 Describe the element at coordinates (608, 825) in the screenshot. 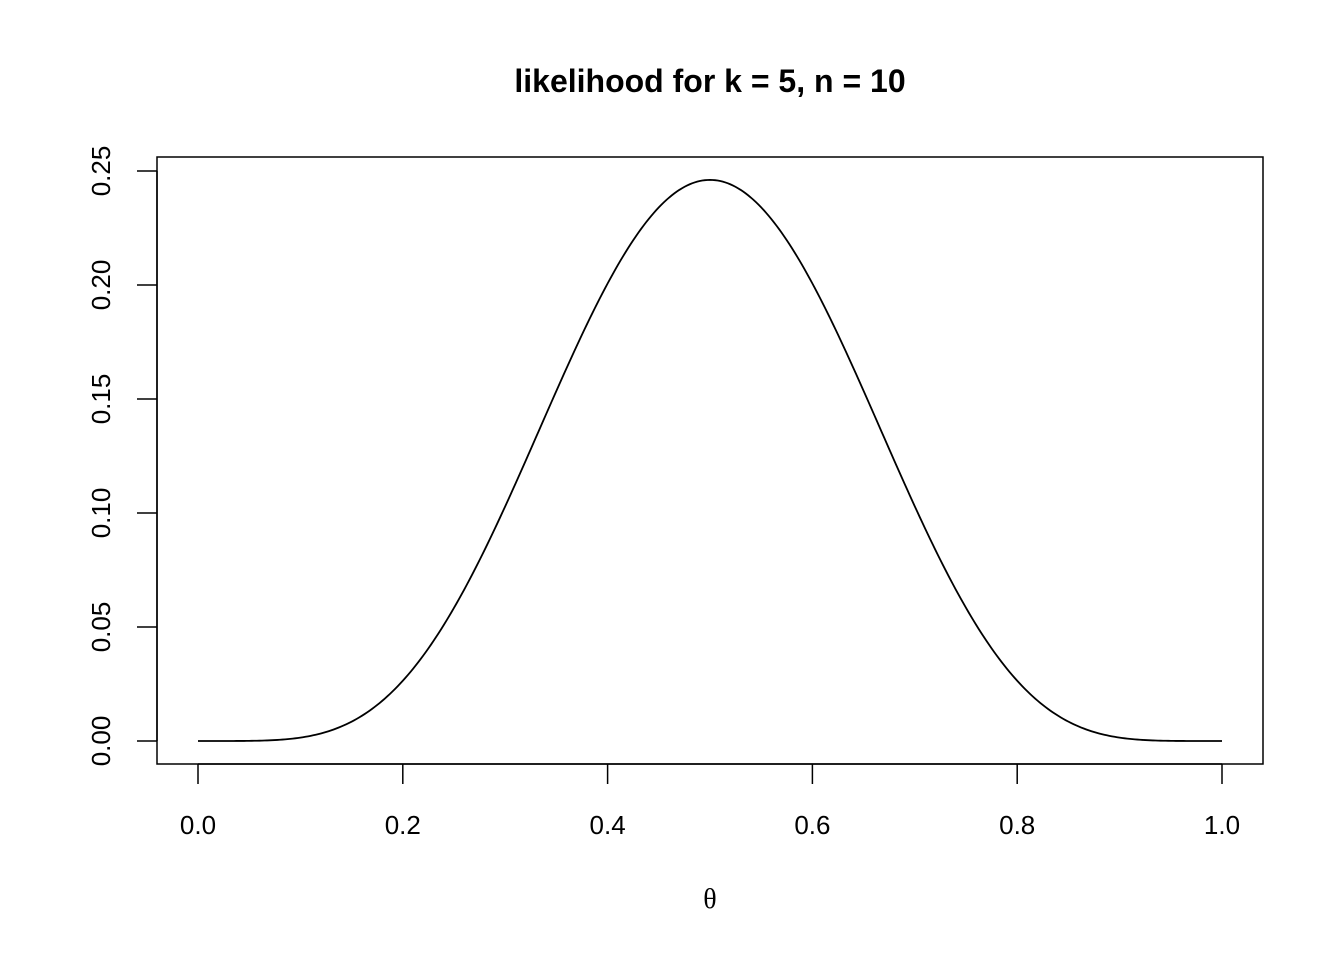

I see `x-tick-label: 0.4` at that location.